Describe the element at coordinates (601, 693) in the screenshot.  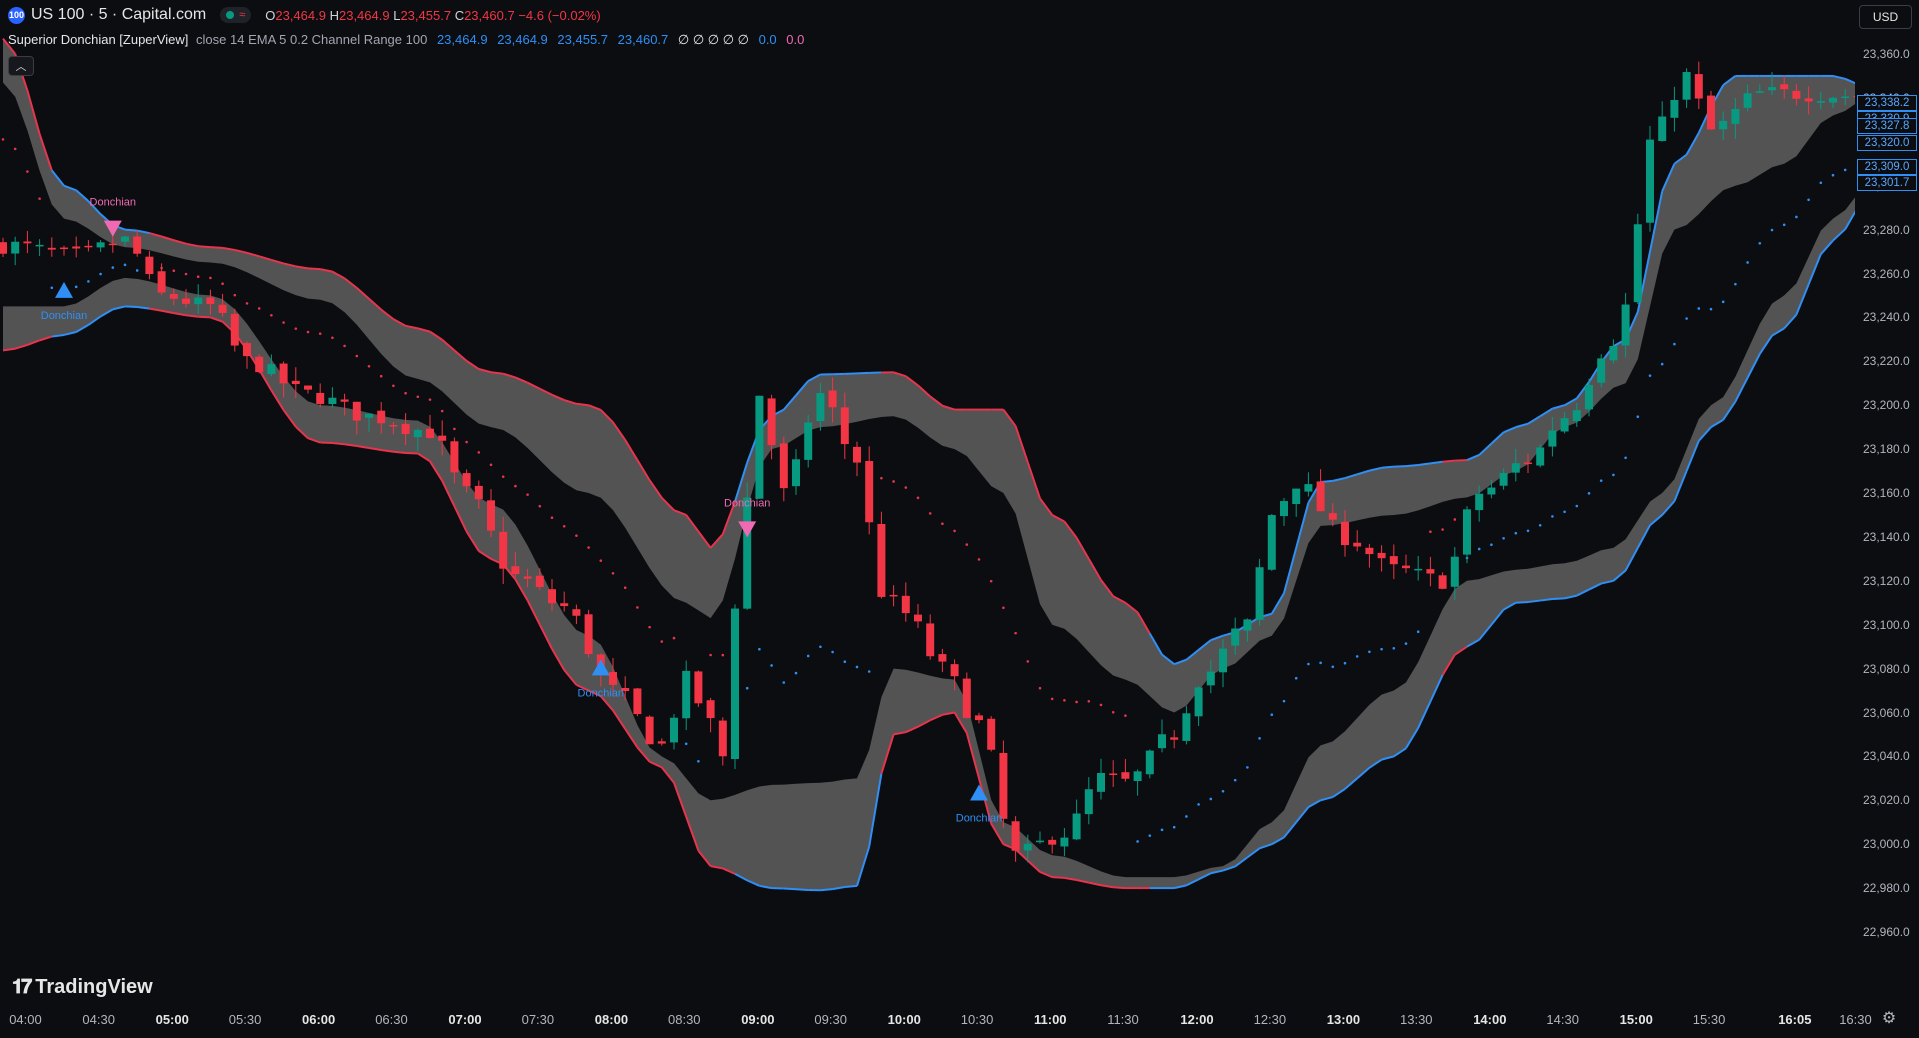
I see `signal-label: Donchian` at that location.